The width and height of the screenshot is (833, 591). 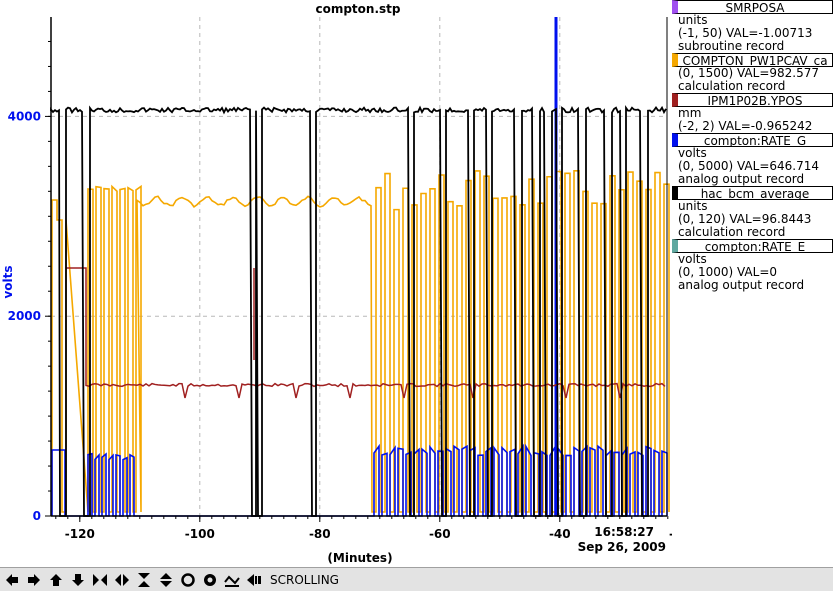 What do you see at coordinates (752, 7) in the screenshot?
I see `legend-item-0: SMRPOSA` at bounding box center [752, 7].